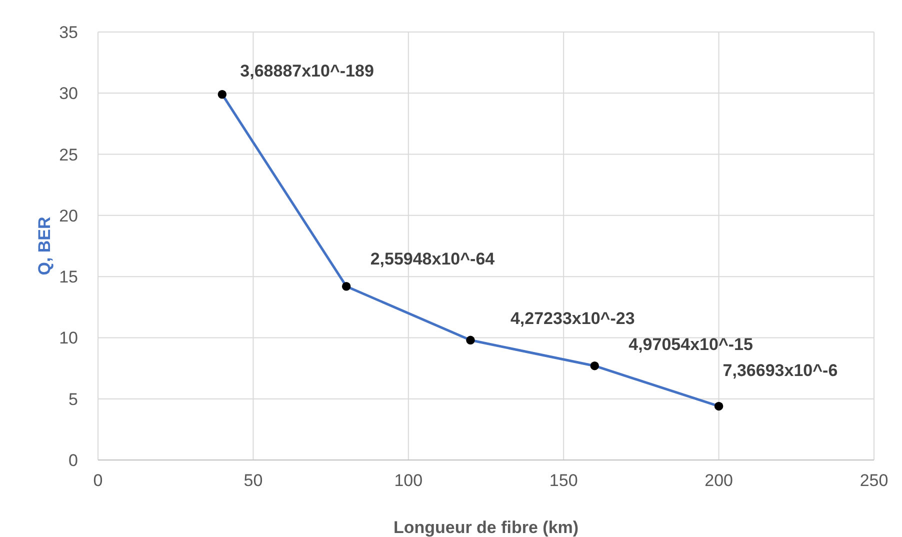 This screenshot has height=537, width=902. I want to click on y-tick-label: 15, so click(68, 277).